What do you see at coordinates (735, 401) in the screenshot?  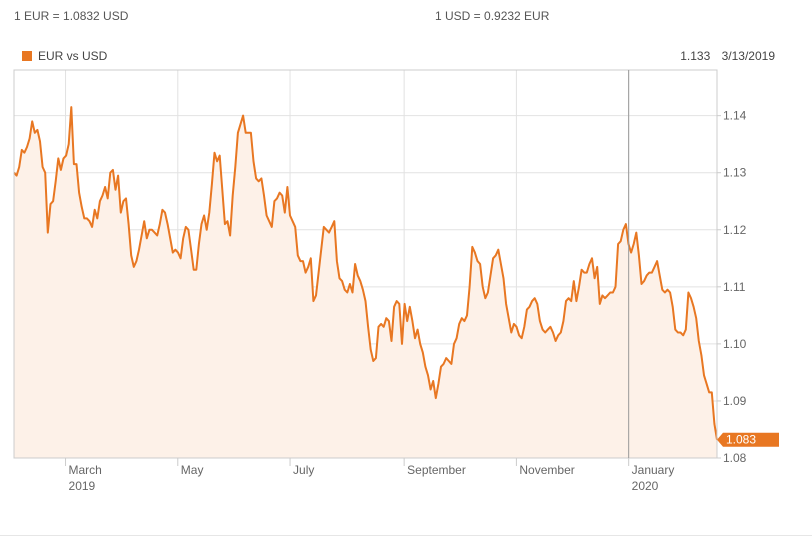 I see `y-tick-label: 1.09` at bounding box center [735, 401].